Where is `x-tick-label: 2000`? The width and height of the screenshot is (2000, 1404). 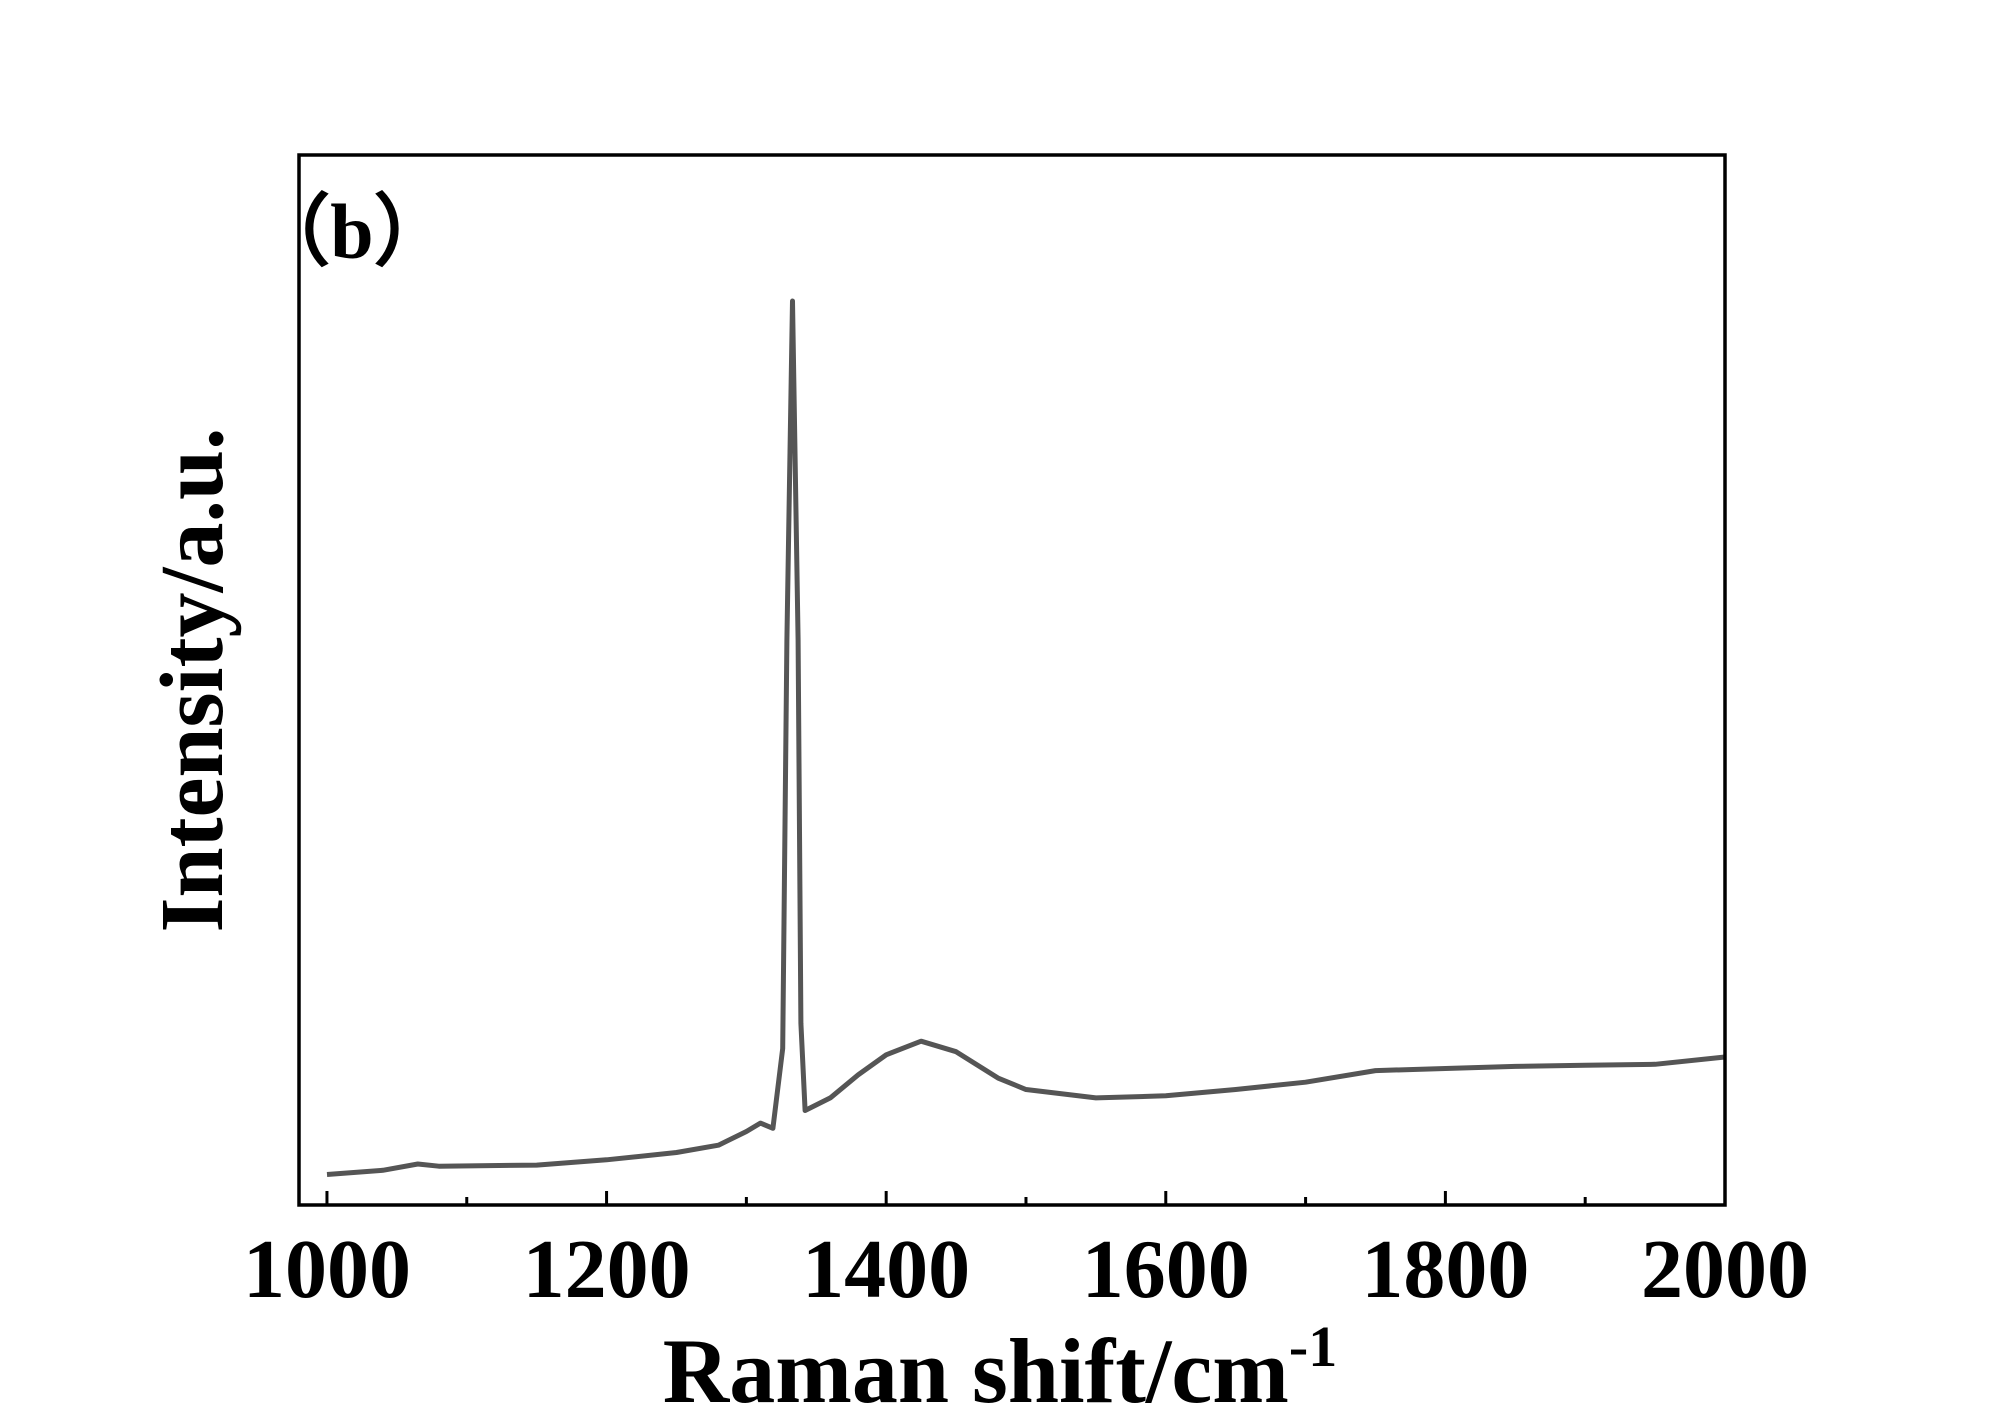
x-tick-label: 2000 is located at coordinates (1725, 1269).